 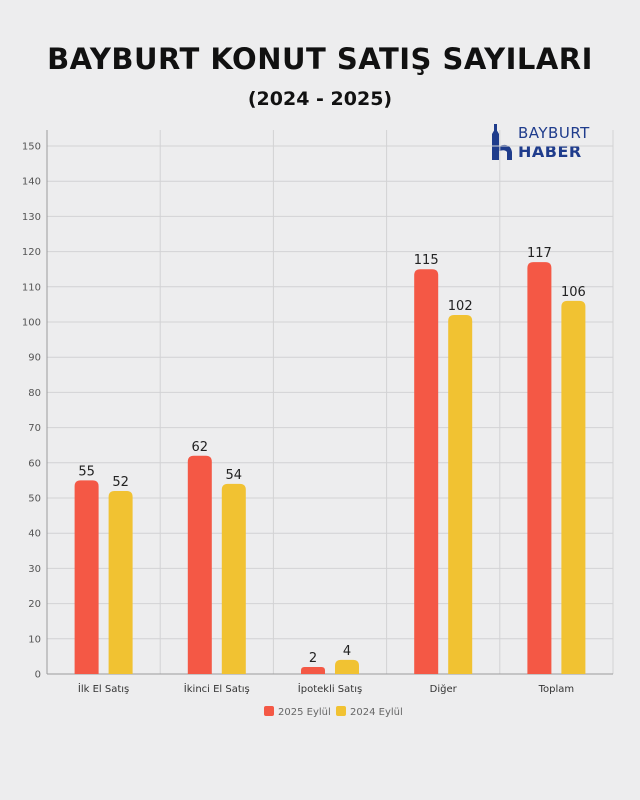 What do you see at coordinates (34, 534) in the screenshot?
I see `y-tick-label: 40` at bounding box center [34, 534].